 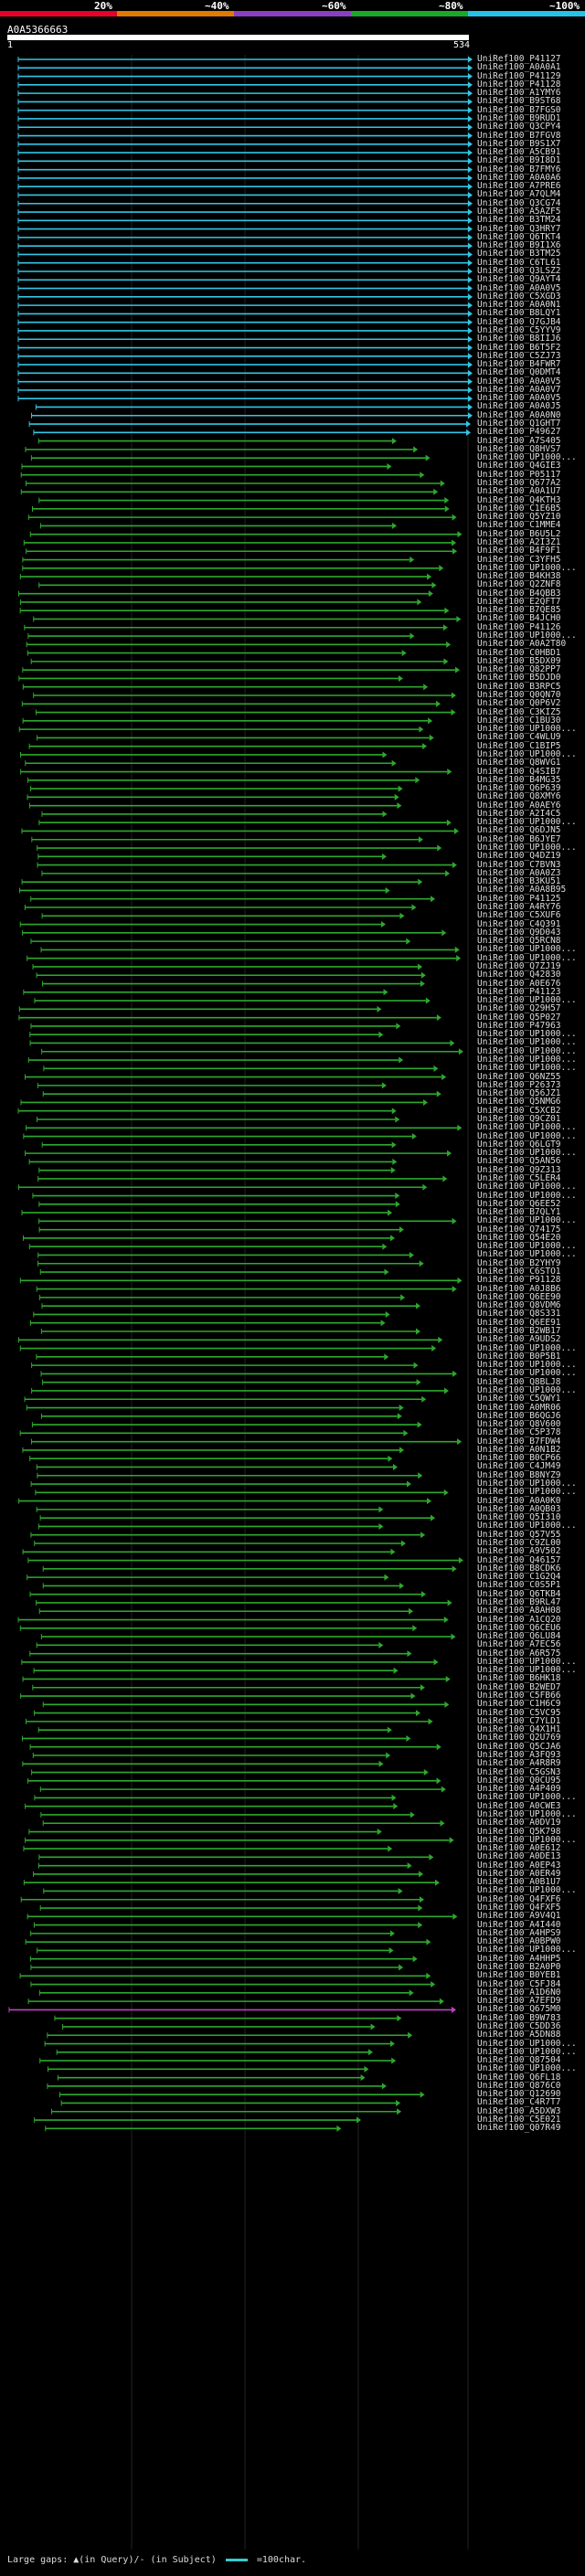 I want to click on hit-label: UniRef100_A0A0V7, so click(x=519, y=389).